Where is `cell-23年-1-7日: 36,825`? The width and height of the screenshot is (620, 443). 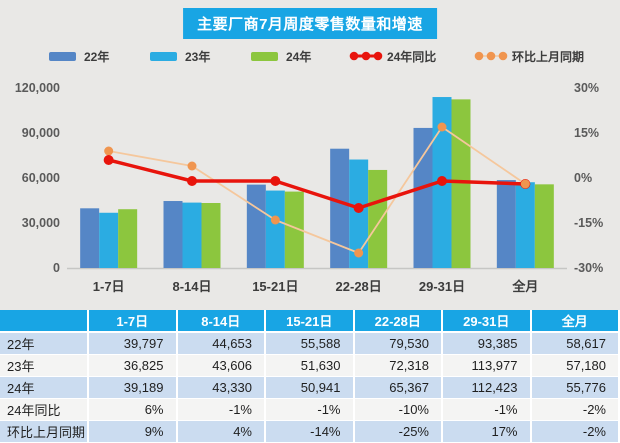
cell-23年-1-7日: 36,825 is located at coordinates (133, 366).